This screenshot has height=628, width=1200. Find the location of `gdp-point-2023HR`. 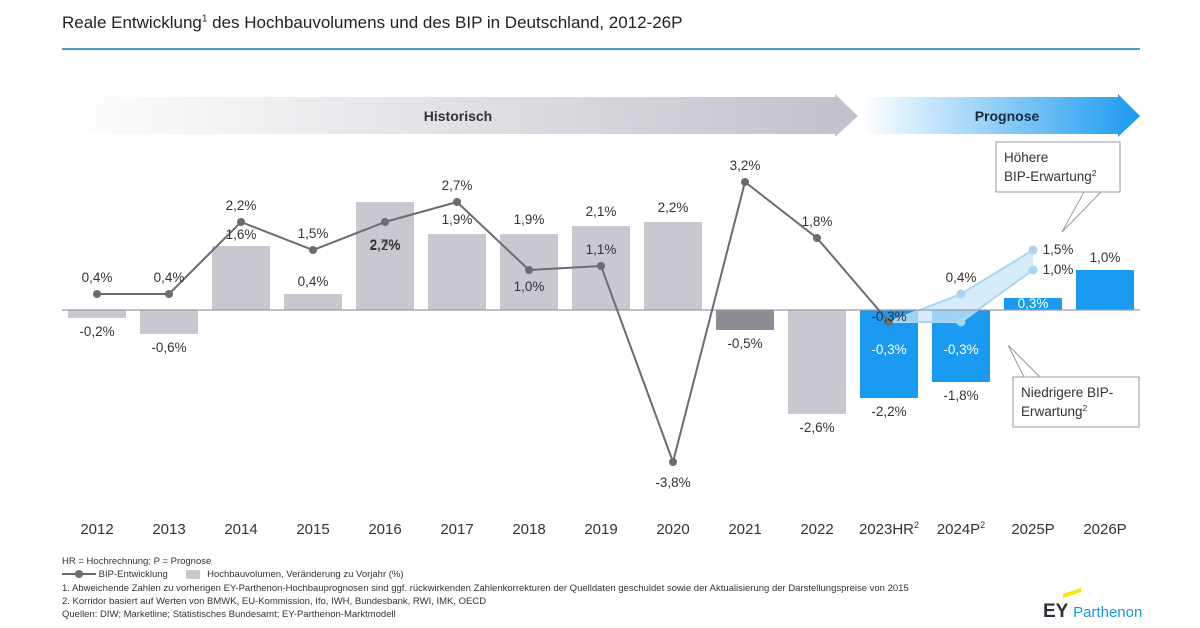

gdp-point-2023HR is located at coordinates (889, 322).